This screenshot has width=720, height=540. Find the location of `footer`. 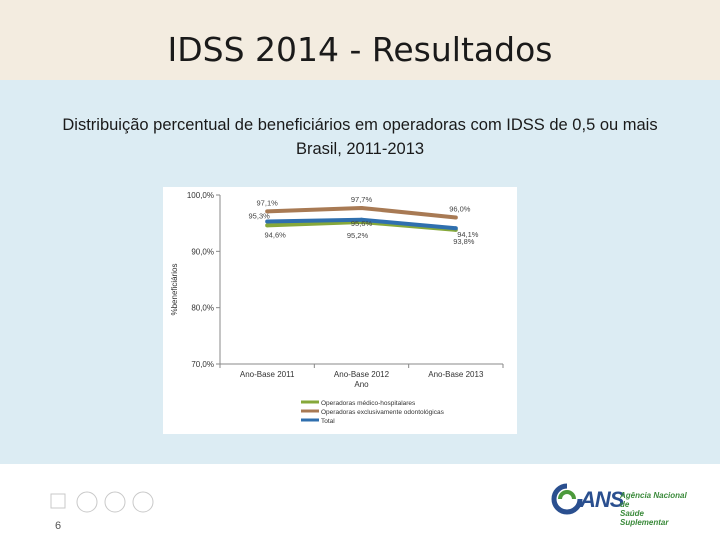

footer is located at coordinates (360, 502).